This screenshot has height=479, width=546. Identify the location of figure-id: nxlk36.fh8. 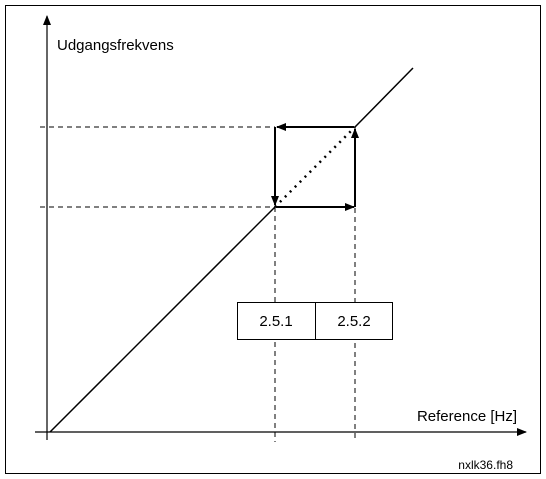
(485, 465).